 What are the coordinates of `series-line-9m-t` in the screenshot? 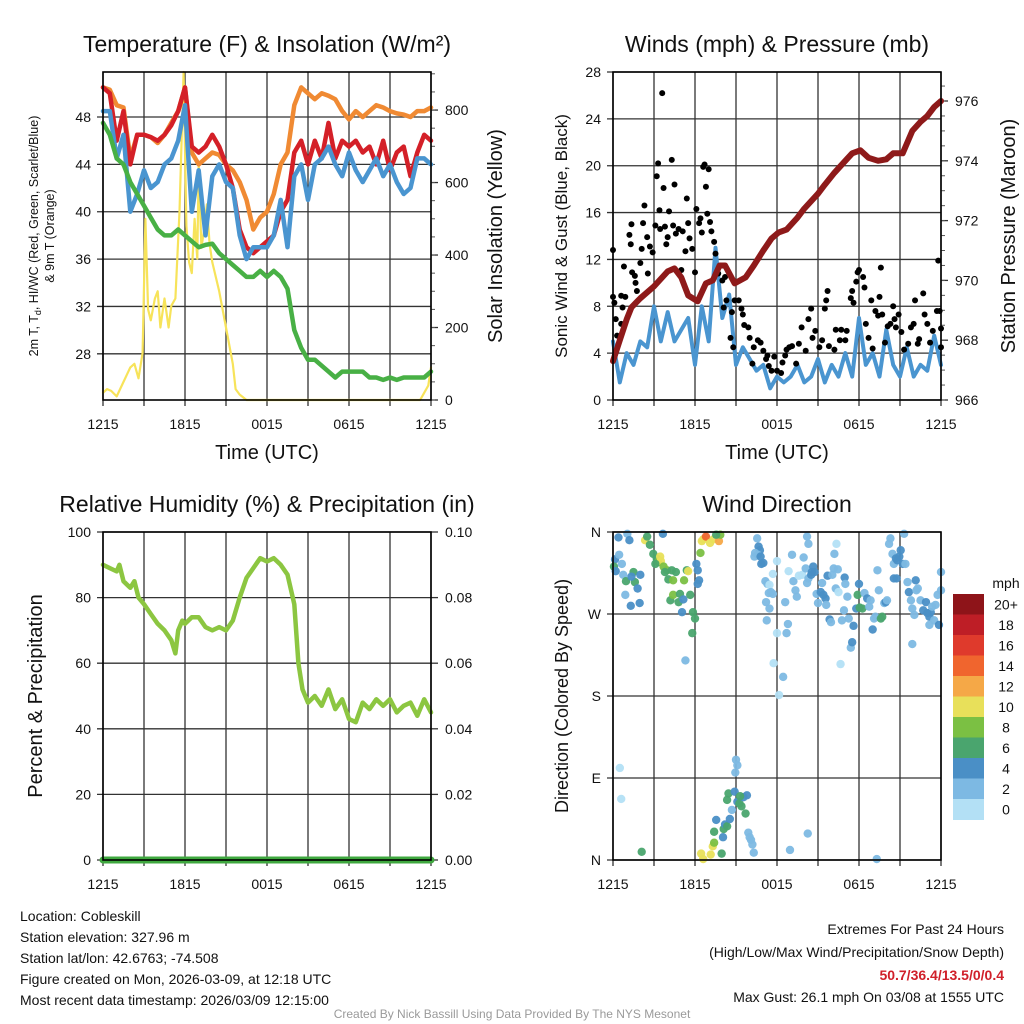 It's located at (267, 158).